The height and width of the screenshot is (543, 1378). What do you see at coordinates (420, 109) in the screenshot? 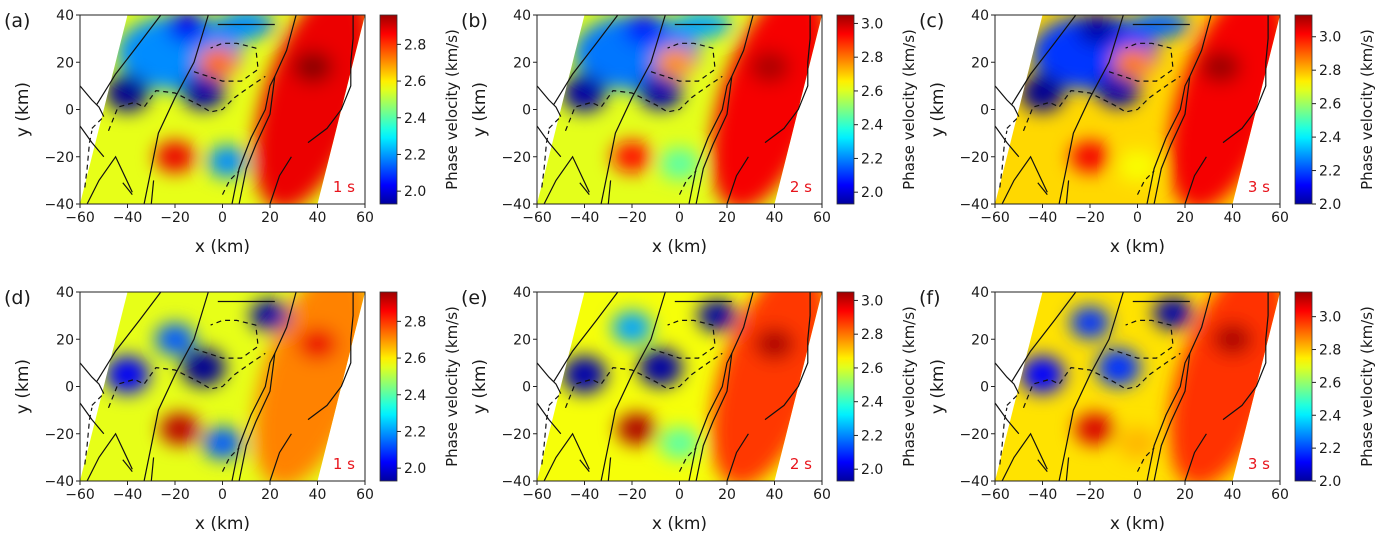
I see `colorbar: 2.0 2.2 2.4 2.6 2.8 Phase velocity (km/s)` at bounding box center [420, 109].